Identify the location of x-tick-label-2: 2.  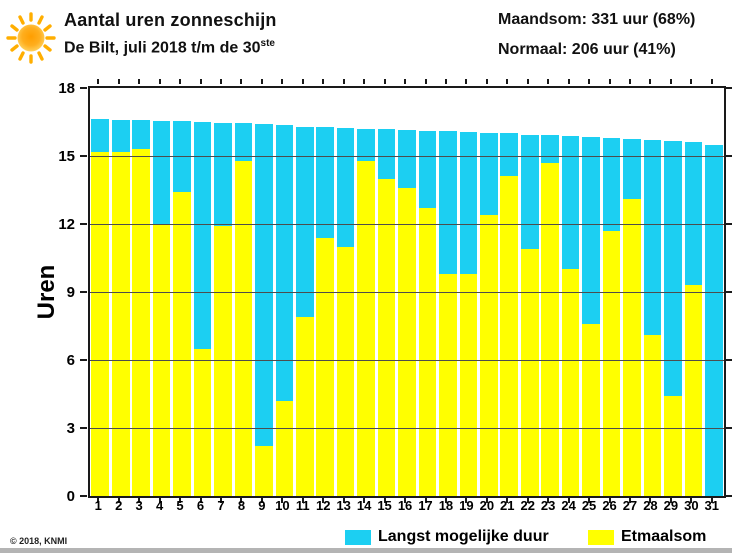
(119, 505).